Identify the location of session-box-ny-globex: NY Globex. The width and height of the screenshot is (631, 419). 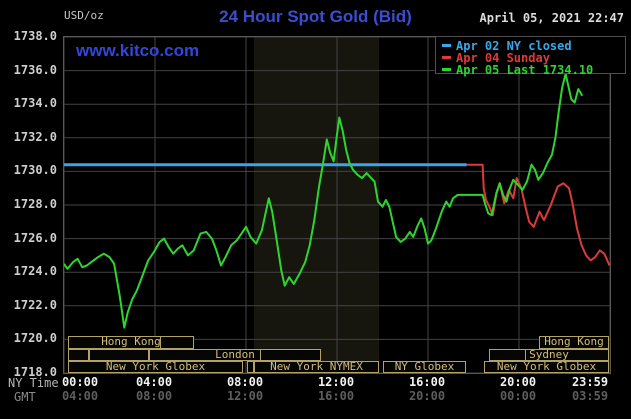
(424, 367).